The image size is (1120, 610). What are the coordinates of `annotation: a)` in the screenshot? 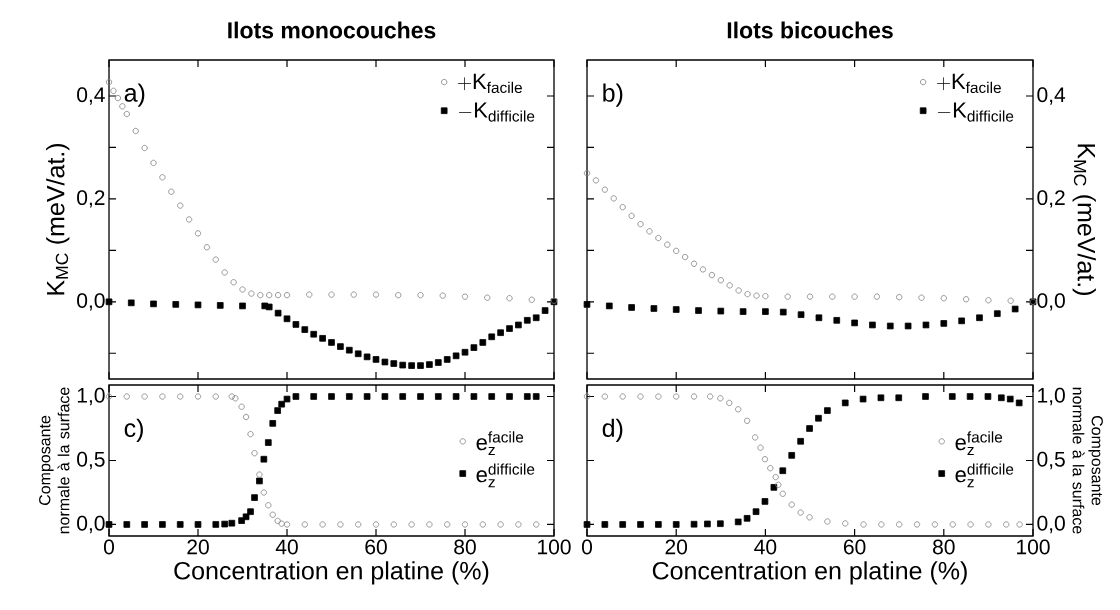 It's located at (134, 95).